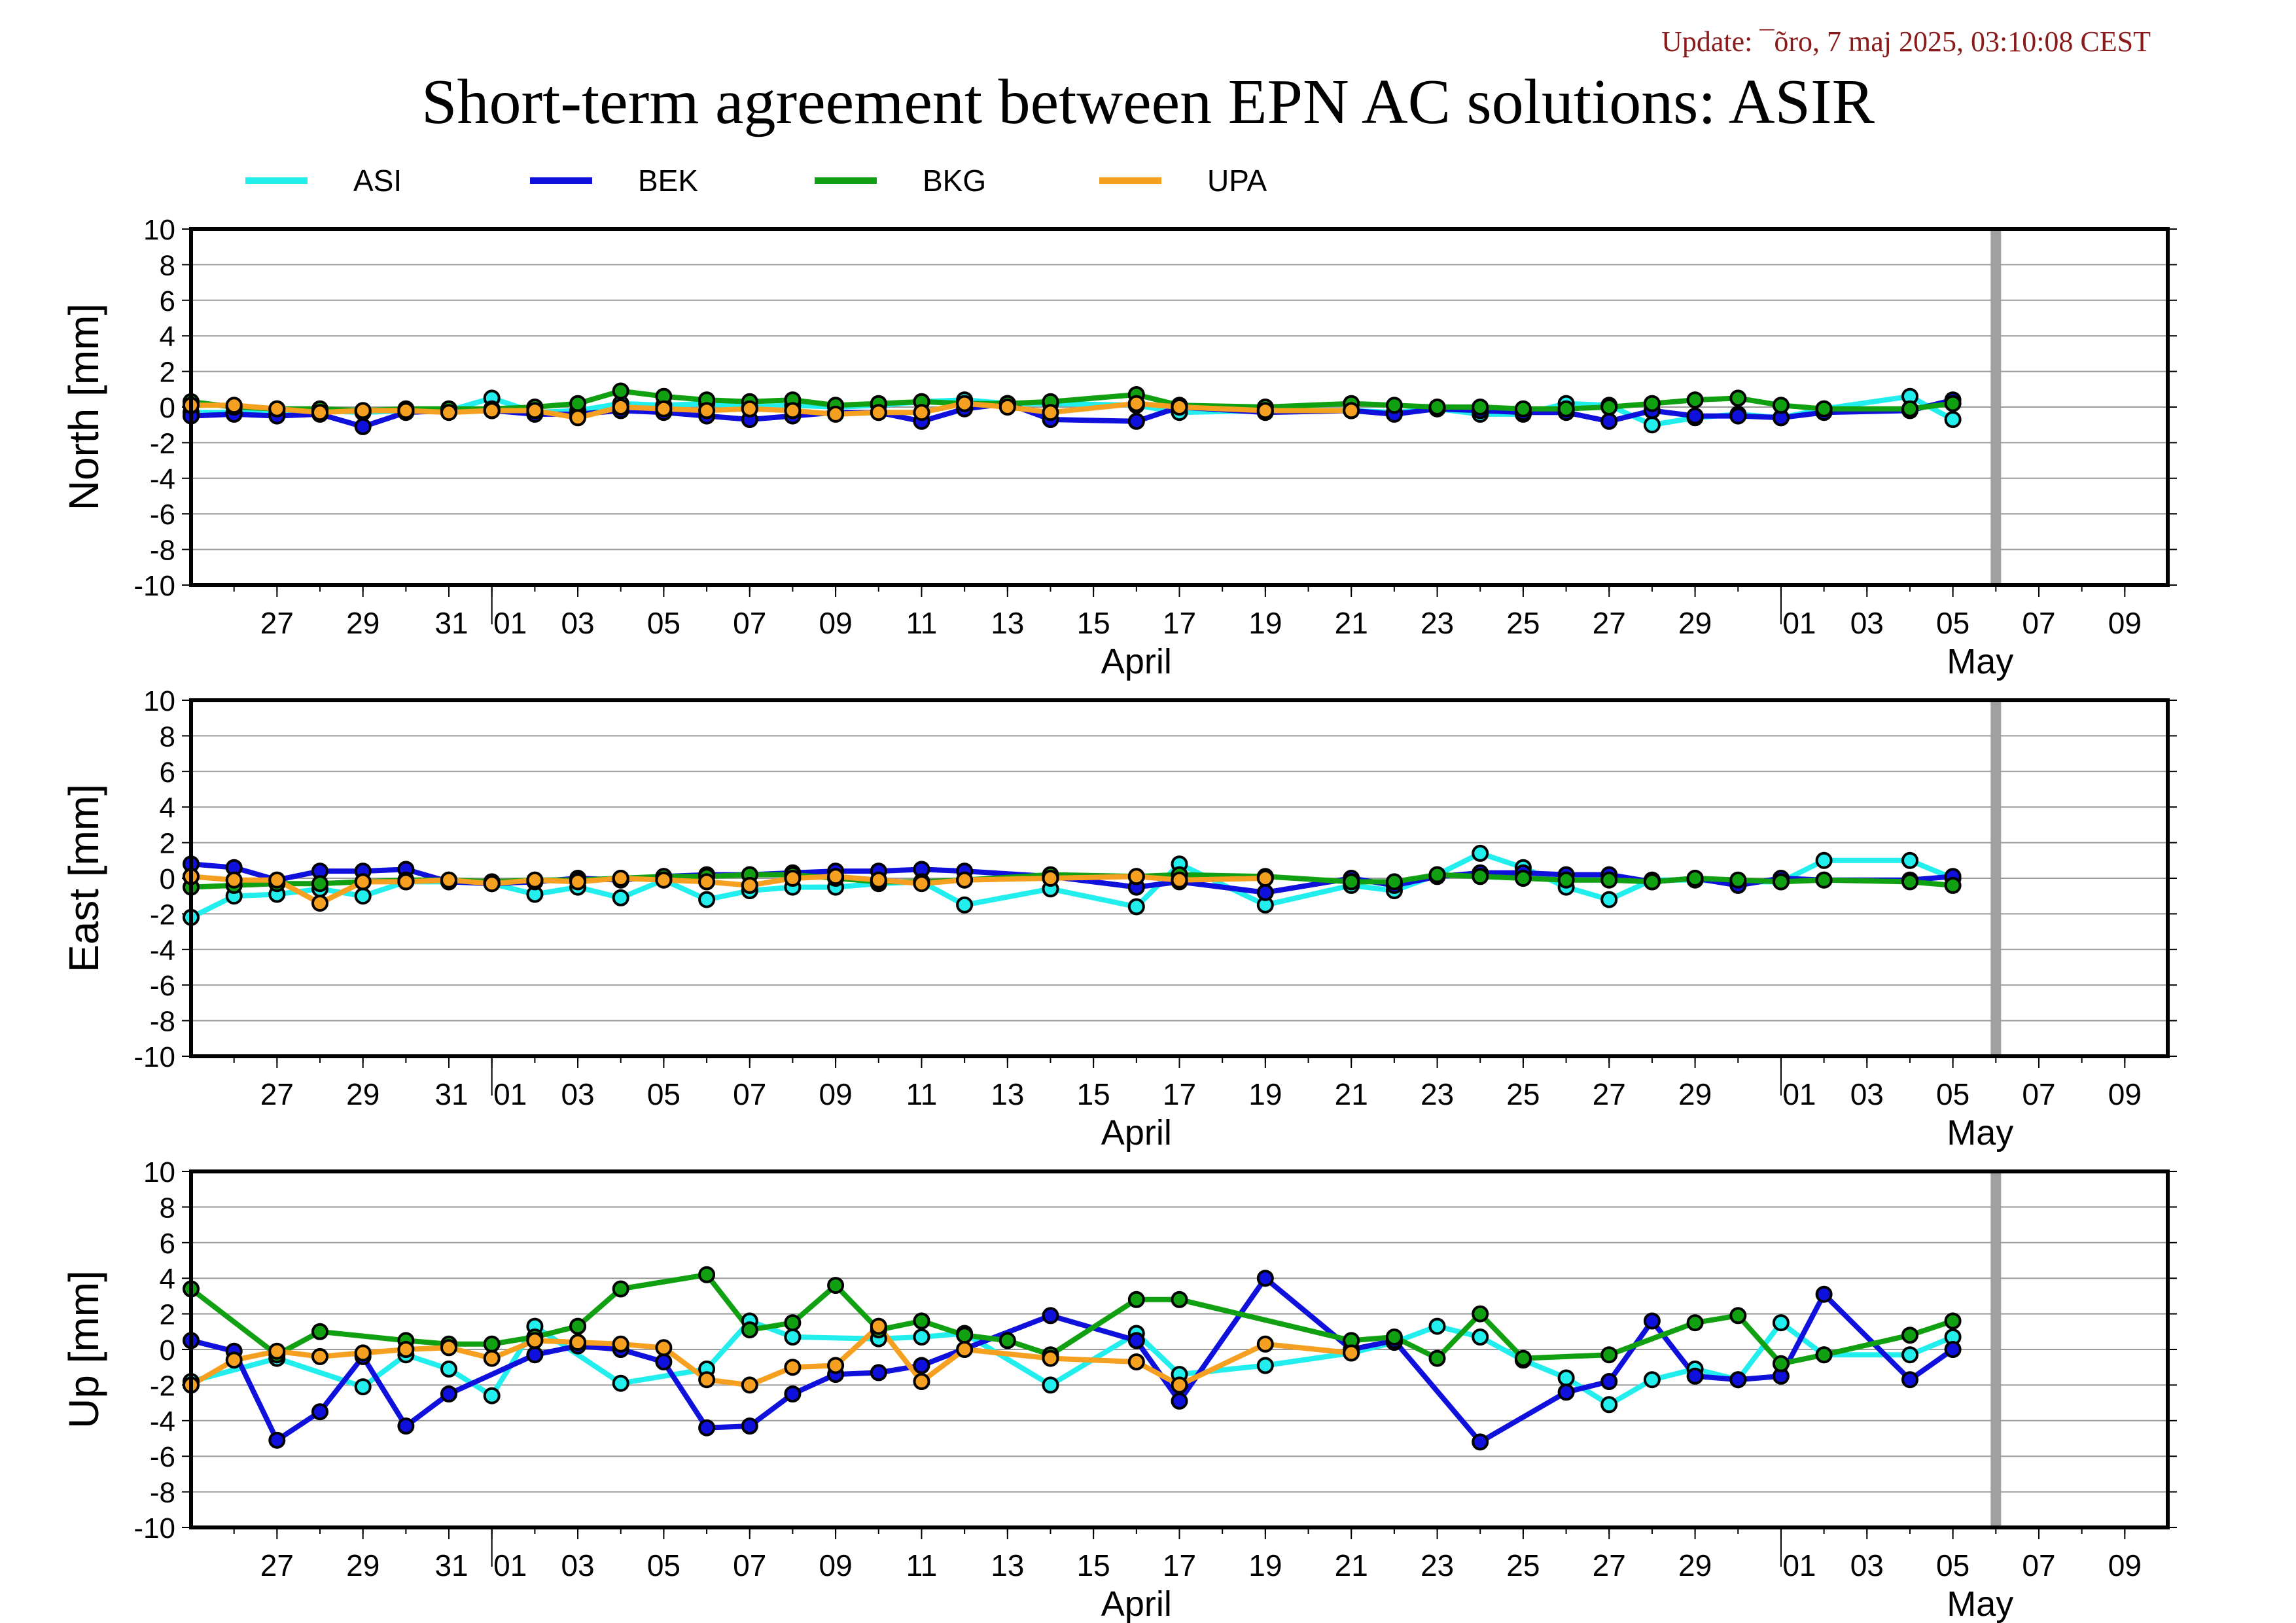  What do you see at coordinates (2039, 1094) in the screenshot?
I see `x-tick-label: 07` at bounding box center [2039, 1094].